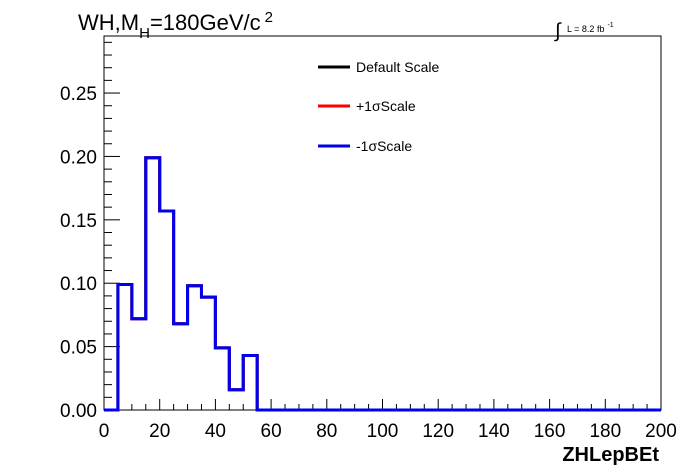 The width and height of the screenshot is (696, 472). Describe the element at coordinates (104, 431) in the screenshot. I see `x-tick-label: 0` at that location.